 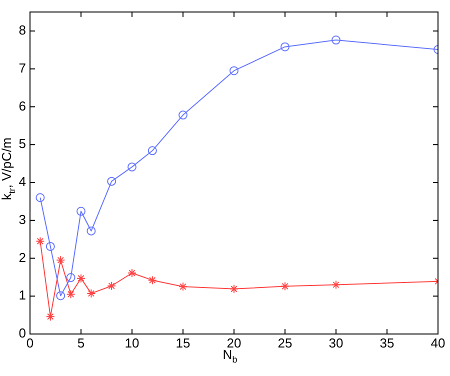 What do you see at coordinates (81, 342) in the screenshot?
I see `x-tick-label: 5` at bounding box center [81, 342].